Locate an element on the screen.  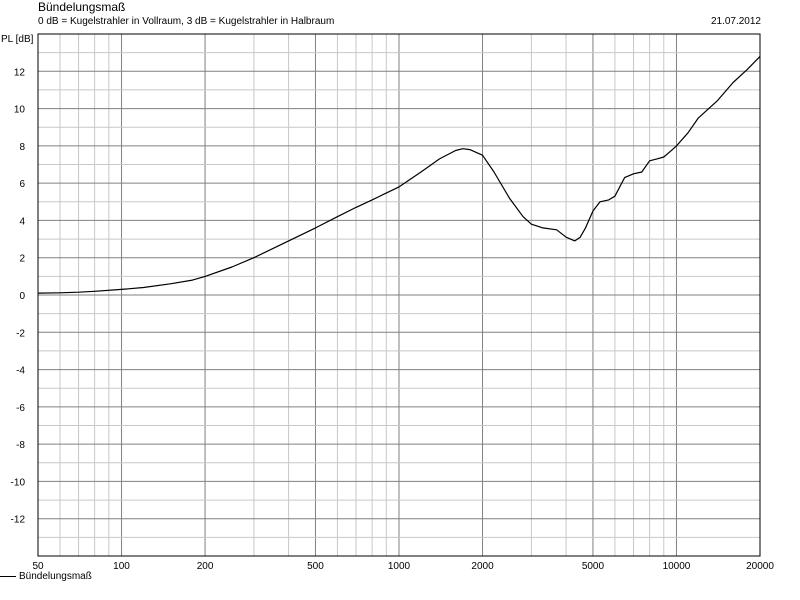
y-tick-label: -10 is located at coordinates (18, 482).